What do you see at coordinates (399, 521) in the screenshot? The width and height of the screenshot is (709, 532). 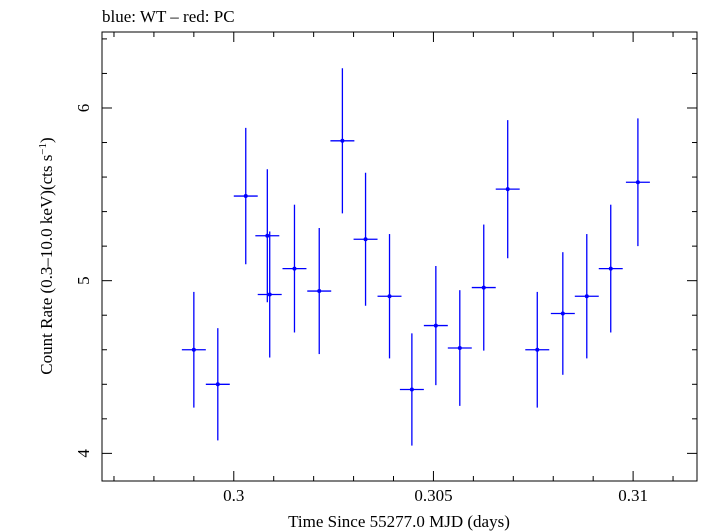 I see `x-axis-label: Time Since 55277.0 MJD (days)` at bounding box center [399, 521].